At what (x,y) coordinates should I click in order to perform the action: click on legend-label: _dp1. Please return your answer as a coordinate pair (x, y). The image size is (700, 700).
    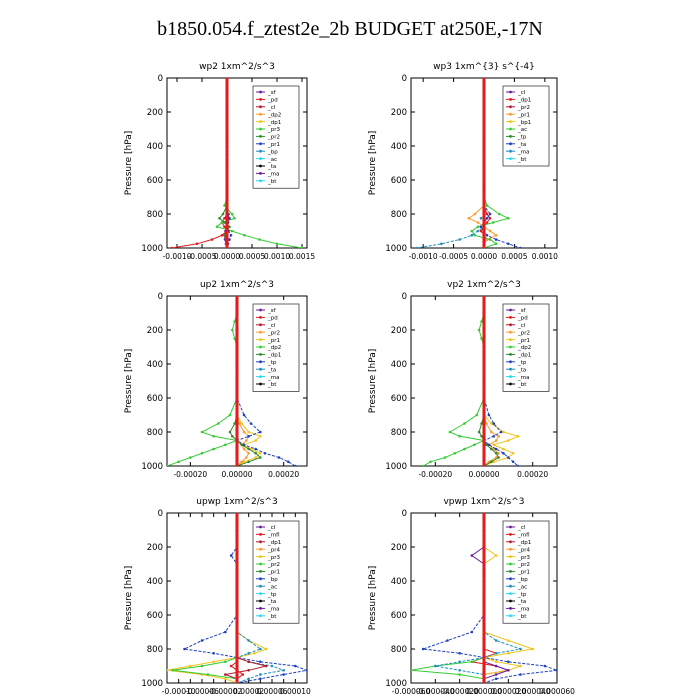
    Looking at the image, I should click on (274, 123).